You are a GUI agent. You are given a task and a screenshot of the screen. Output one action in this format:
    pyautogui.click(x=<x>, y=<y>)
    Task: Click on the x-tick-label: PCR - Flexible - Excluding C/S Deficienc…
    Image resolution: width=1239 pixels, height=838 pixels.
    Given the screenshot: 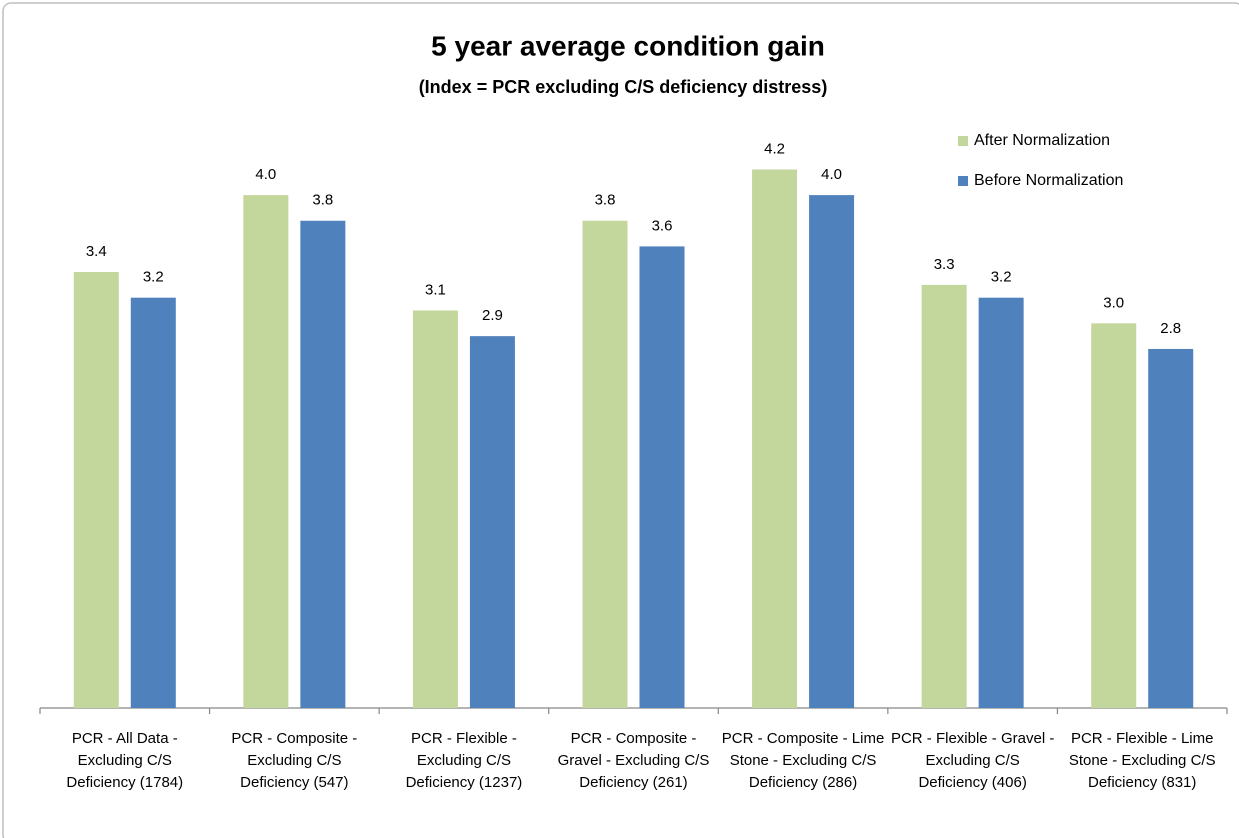 What is the action you would take?
    pyautogui.click(x=464, y=760)
    